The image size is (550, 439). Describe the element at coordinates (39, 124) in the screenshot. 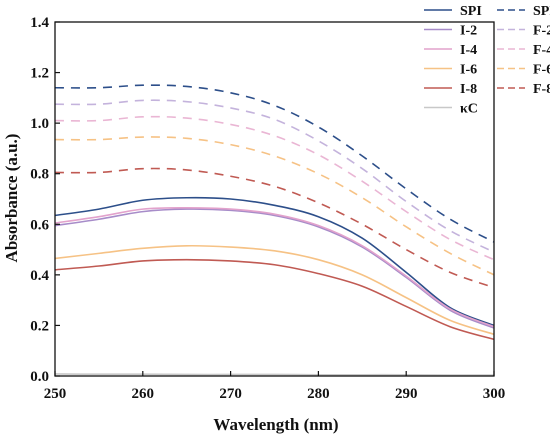

I see `y-tick-label: 1.0` at that location.